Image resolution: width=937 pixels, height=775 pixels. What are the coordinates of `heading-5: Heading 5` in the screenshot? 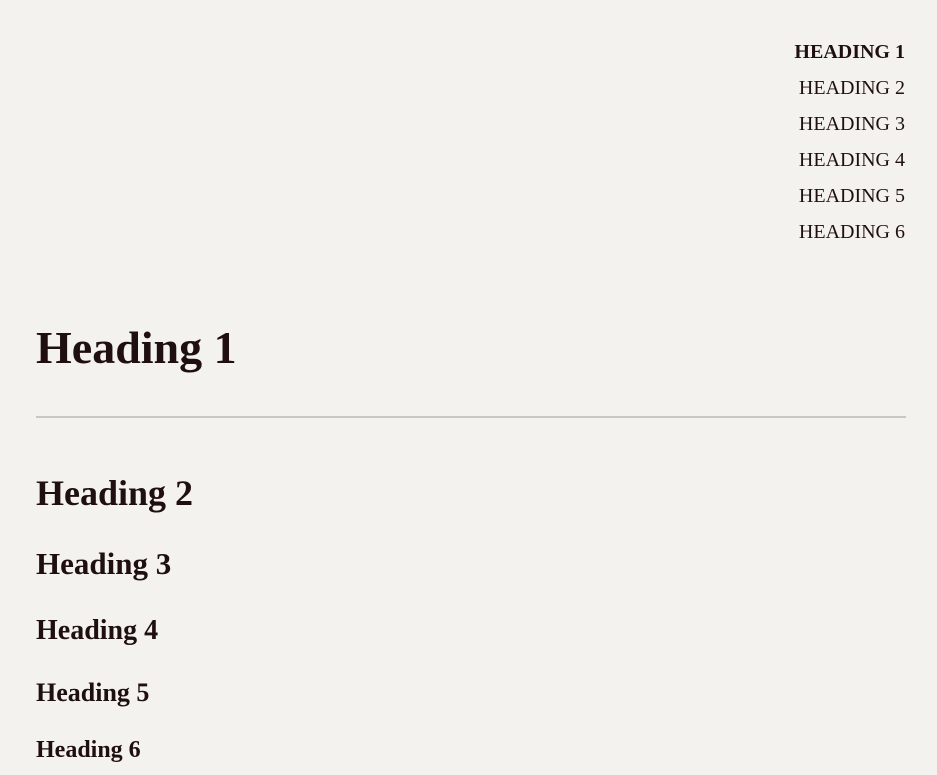 It's located at (93, 692).